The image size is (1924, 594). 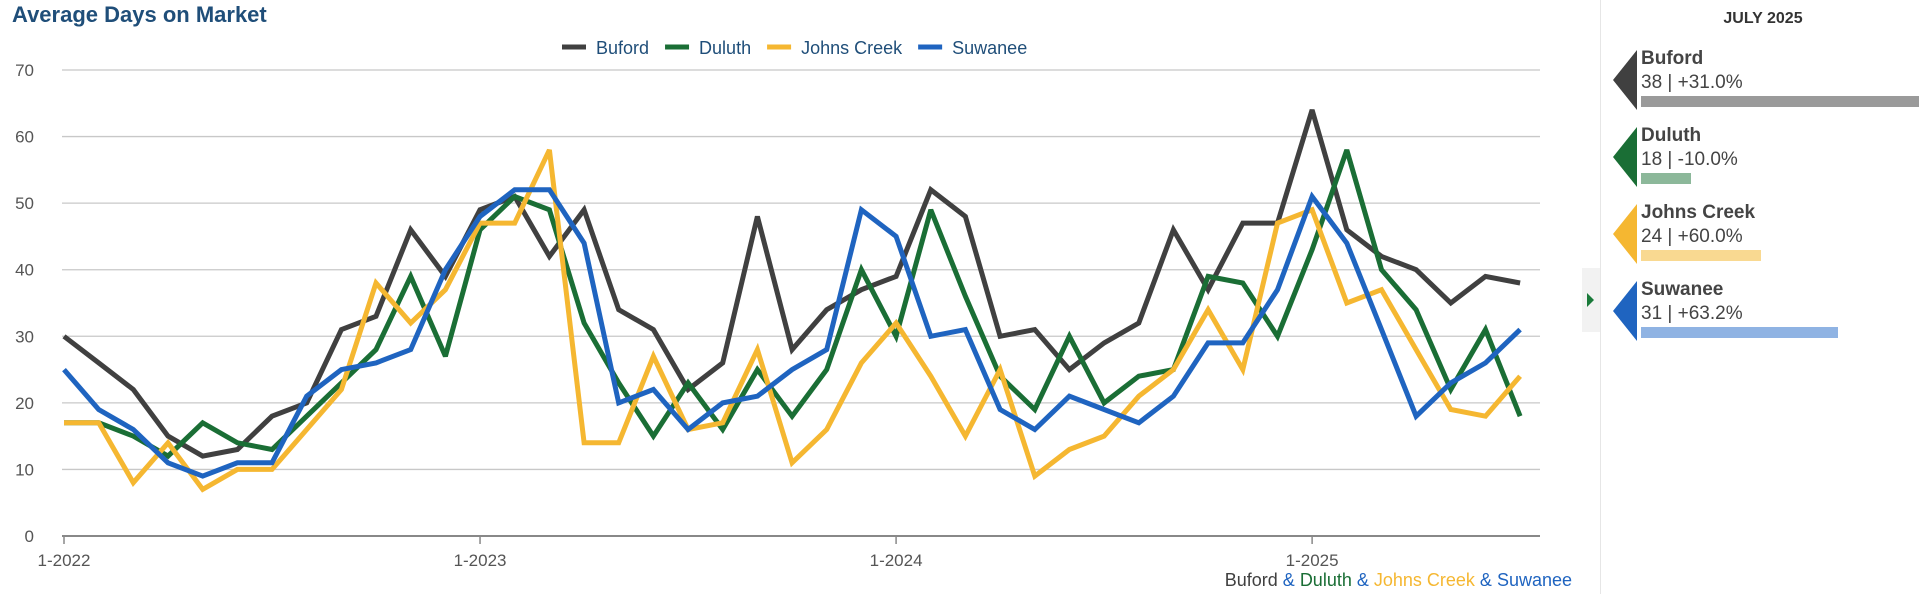 I want to click on caret-right-icon, so click(x=1590, y=300).